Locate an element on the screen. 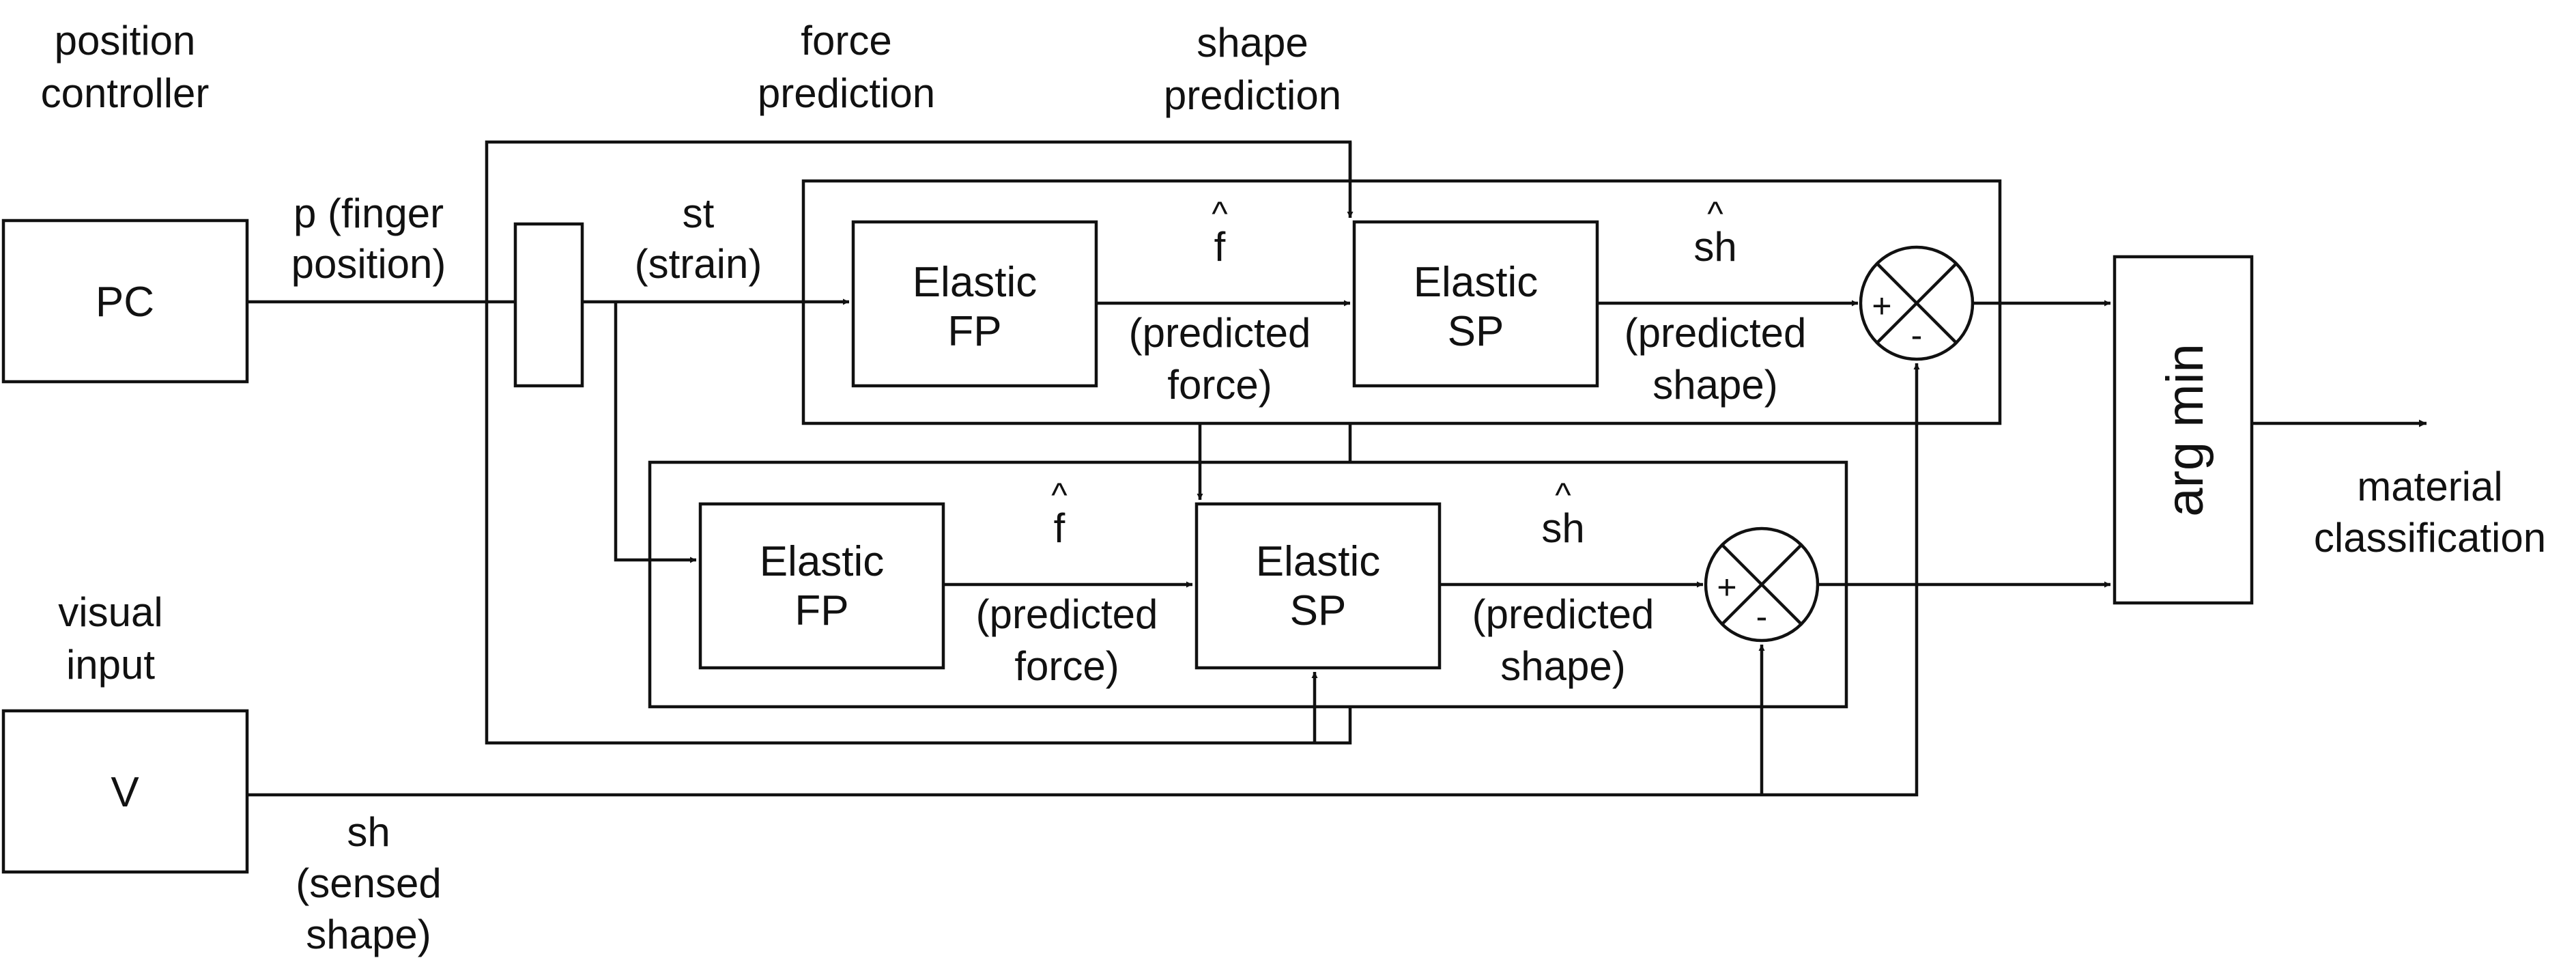  argmin-block is located at coordinates (2183, 430).